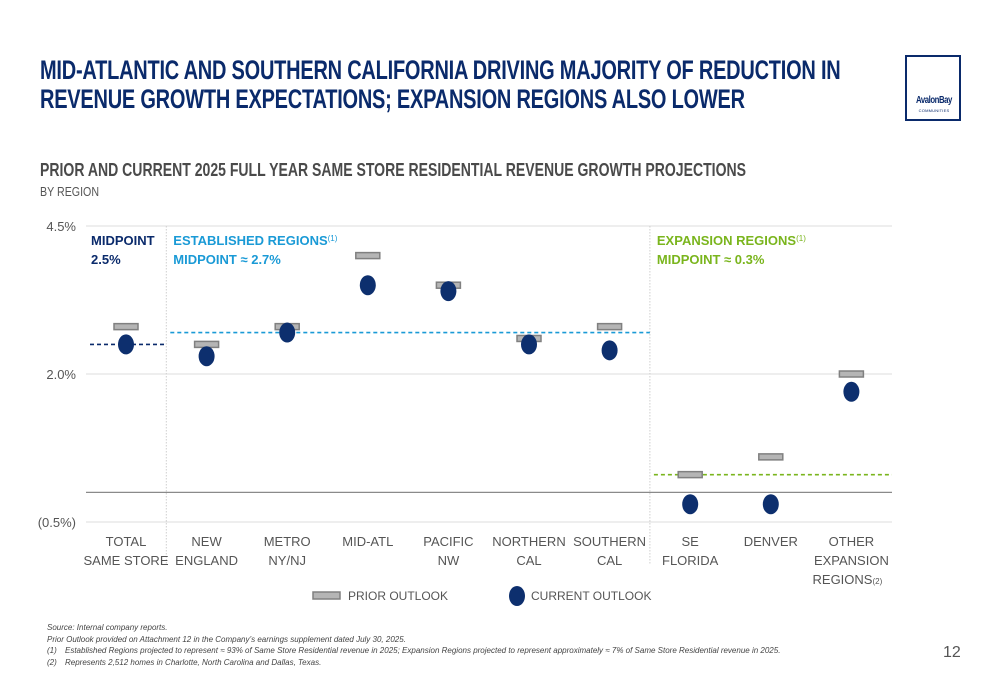 This screenshot has width=1000, height=685. I want to click on chart-subtitle: BY REGION, so click(76, 191).